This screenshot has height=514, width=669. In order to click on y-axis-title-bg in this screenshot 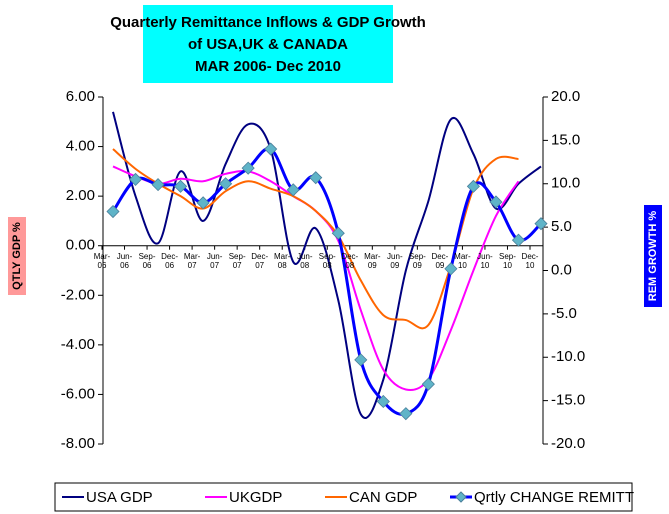, I will do `click(17, 256)`.